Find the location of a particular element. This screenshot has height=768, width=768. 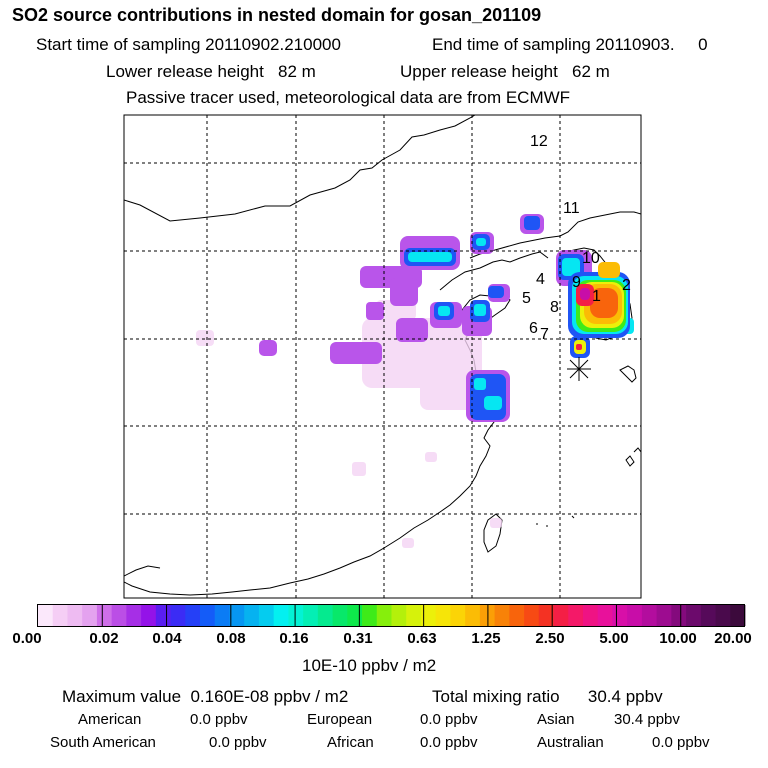

colorbar-tick: 0.04 is located at coordinates (167, 638).